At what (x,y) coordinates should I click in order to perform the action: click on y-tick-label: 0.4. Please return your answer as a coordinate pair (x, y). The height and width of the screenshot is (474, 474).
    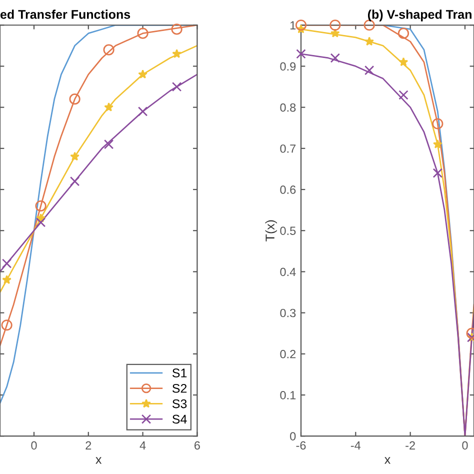
    Looking at the image, I should click on (288, 272).